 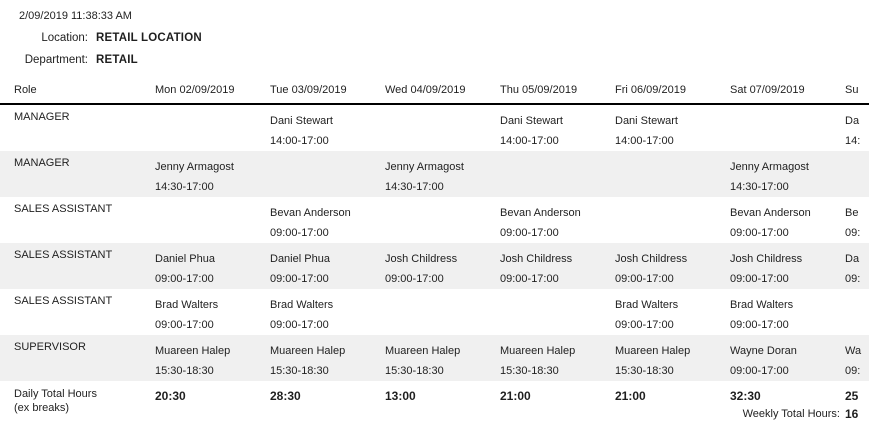 What do you see at coordinates (784, 401) in the screenshot?
I see `daily-total-sat: 32:30 Weekly Total Hours:` at bounding box center [784, 401].